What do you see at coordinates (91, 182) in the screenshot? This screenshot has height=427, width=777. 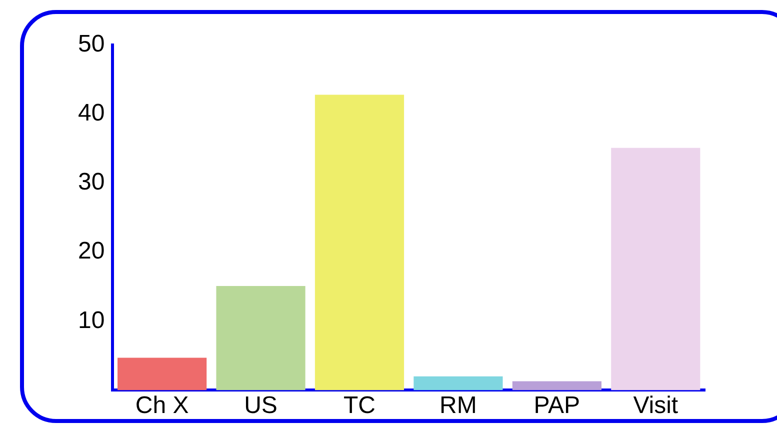 I see `y-tick-label: 30` at bounding box center [91, 182].